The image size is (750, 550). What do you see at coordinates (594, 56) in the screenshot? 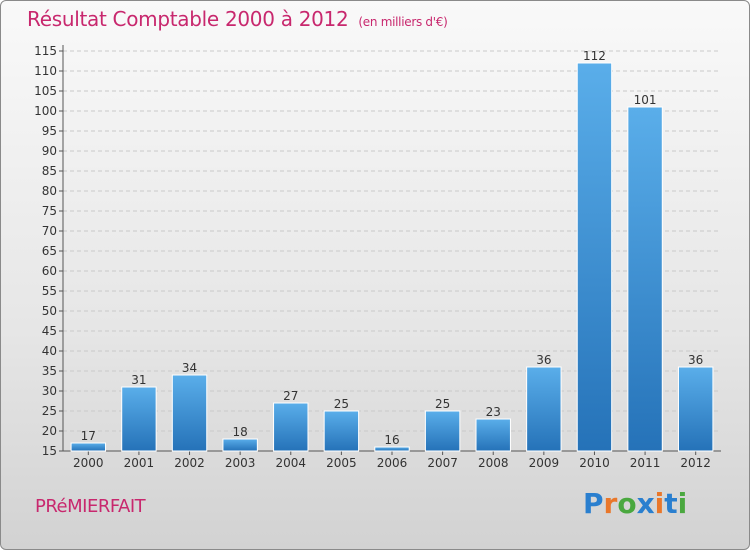
I see `value-label: 112` at bounding box center [594, 56].